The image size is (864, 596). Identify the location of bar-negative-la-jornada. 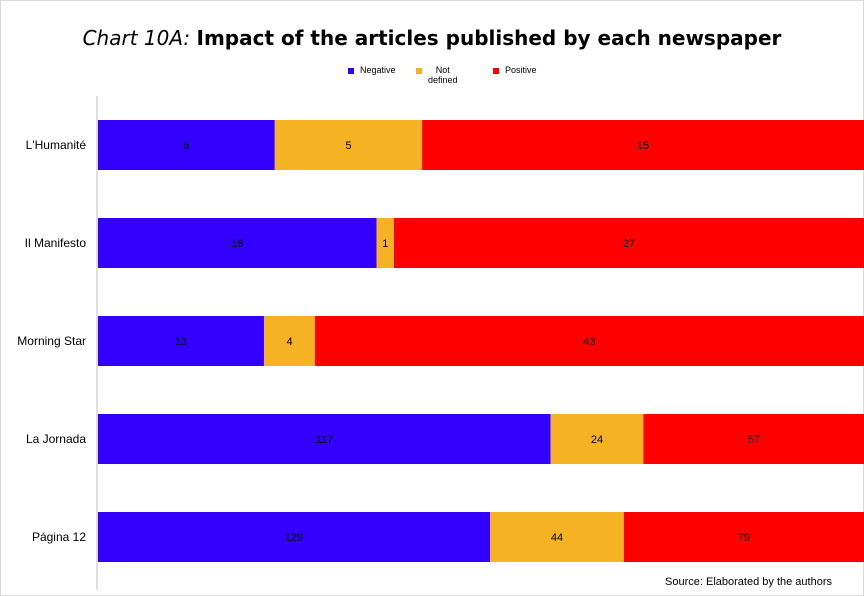
(324, 439).